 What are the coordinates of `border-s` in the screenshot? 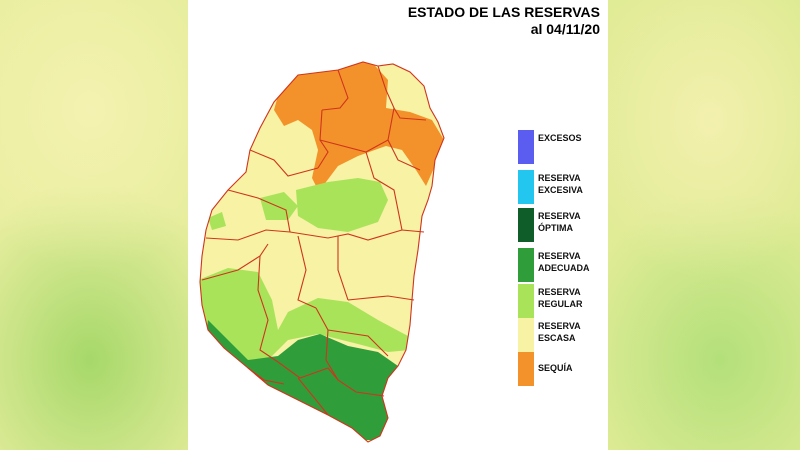 It's located at (313, 396).